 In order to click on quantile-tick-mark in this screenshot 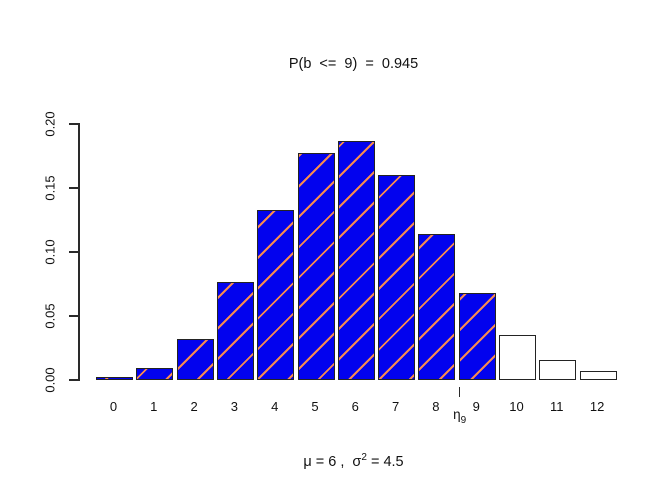, I will do `click(459, 392)`.